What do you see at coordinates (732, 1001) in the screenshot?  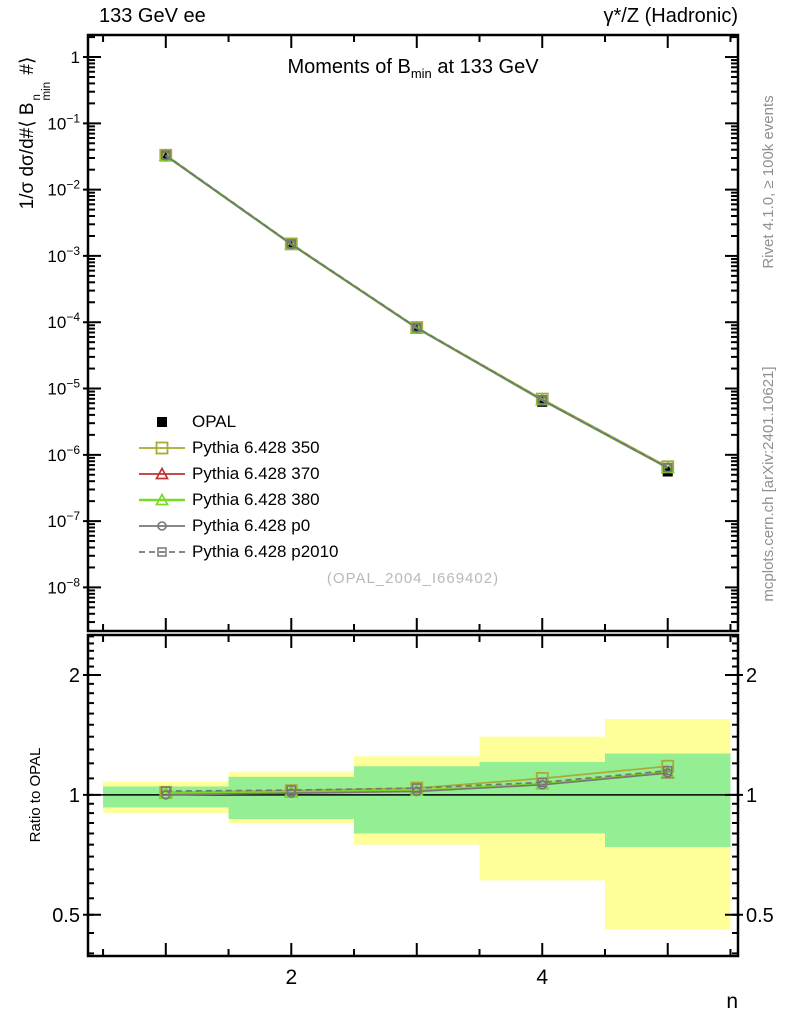 I see `x-axis-label: n` at bounding box center [732, 1001].